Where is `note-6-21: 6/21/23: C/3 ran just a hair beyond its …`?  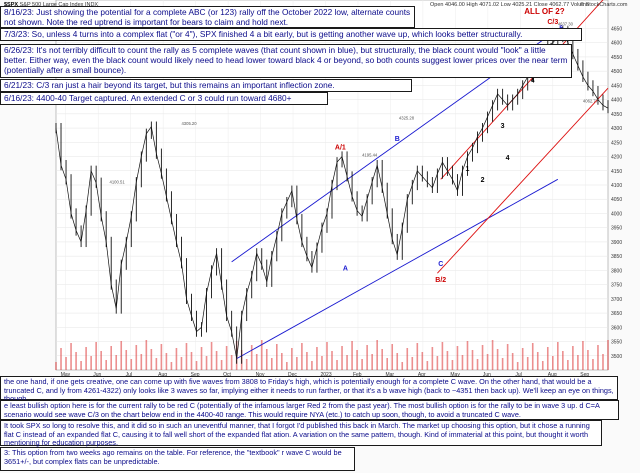 note-6-21: 6/21/23: C/3 ran just a hair beyond its … is located at coordinates (206, 85).